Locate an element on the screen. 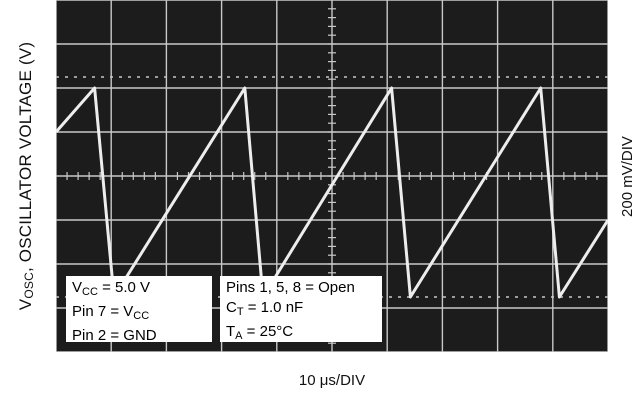  y-axis-label: VOSC, OSCILLATOR VOLTAGE (V) is located at coordinates (26, 176).